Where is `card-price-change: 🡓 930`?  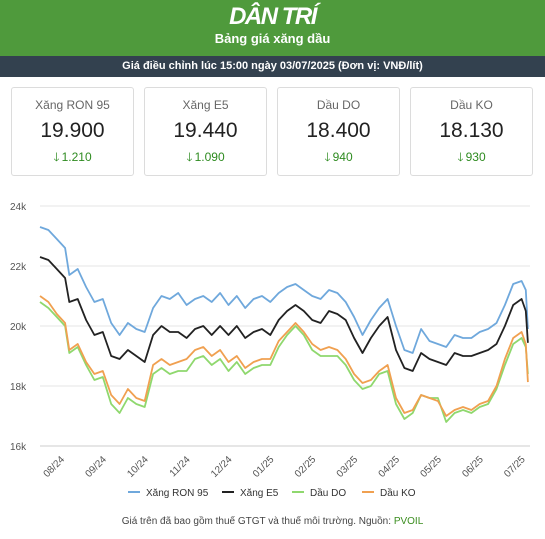 card-price-change: 🡓 930 is located at coordinates (471, 158).